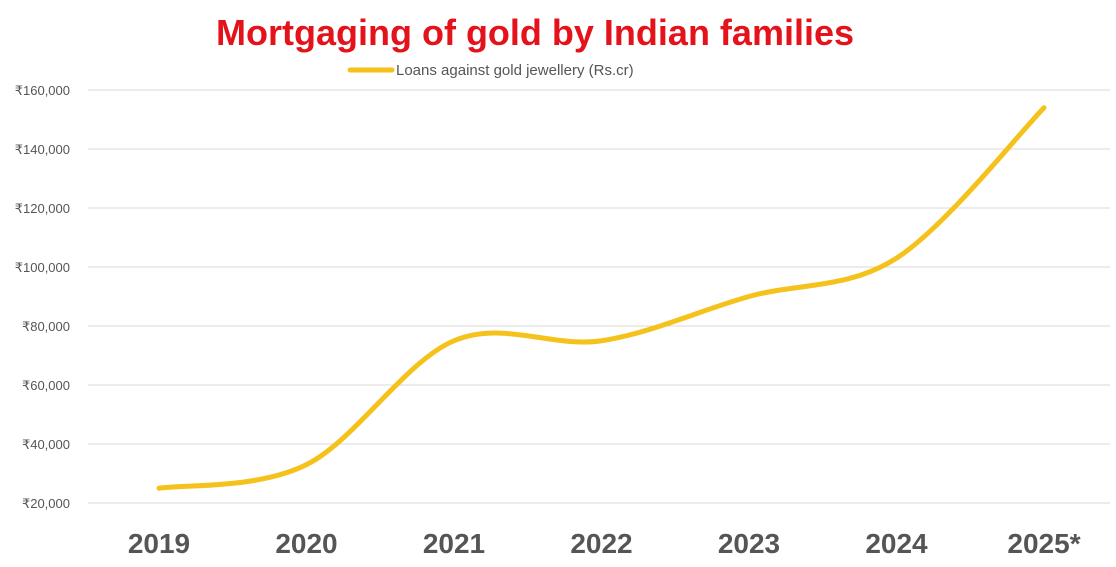 This screenshot has width=1116, height=567. Describe the element at coordinates (42, 208) in the screenshot. I see `y-tick-label: ₹120,000` at that location.